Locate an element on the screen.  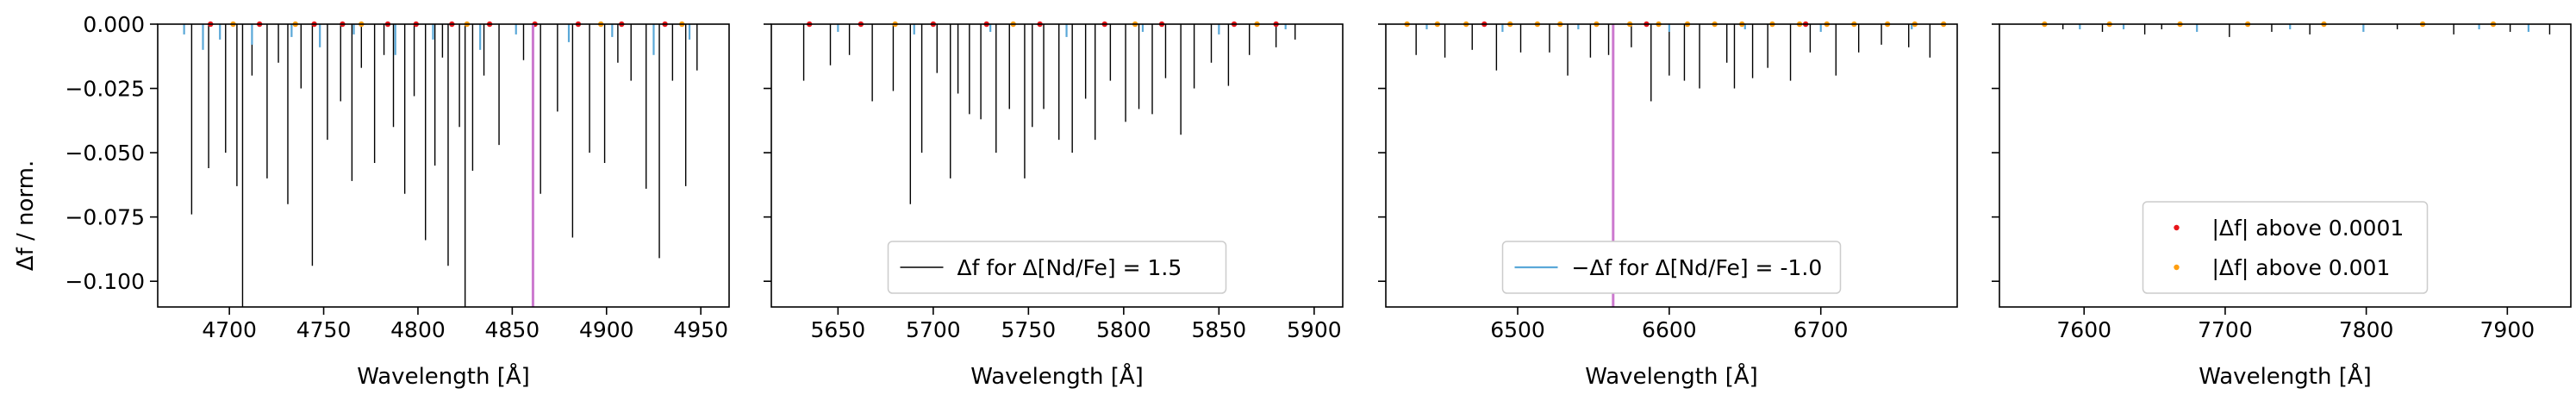
x-tick-label: 4900 is located at coordinates (606, 329).